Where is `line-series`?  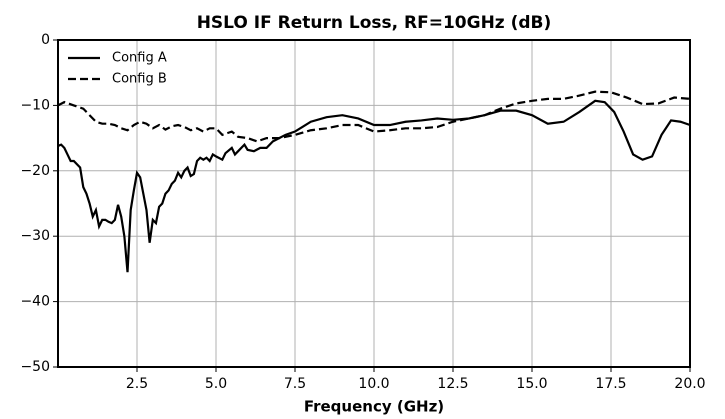 line-series is located at coordinates (374, 116).